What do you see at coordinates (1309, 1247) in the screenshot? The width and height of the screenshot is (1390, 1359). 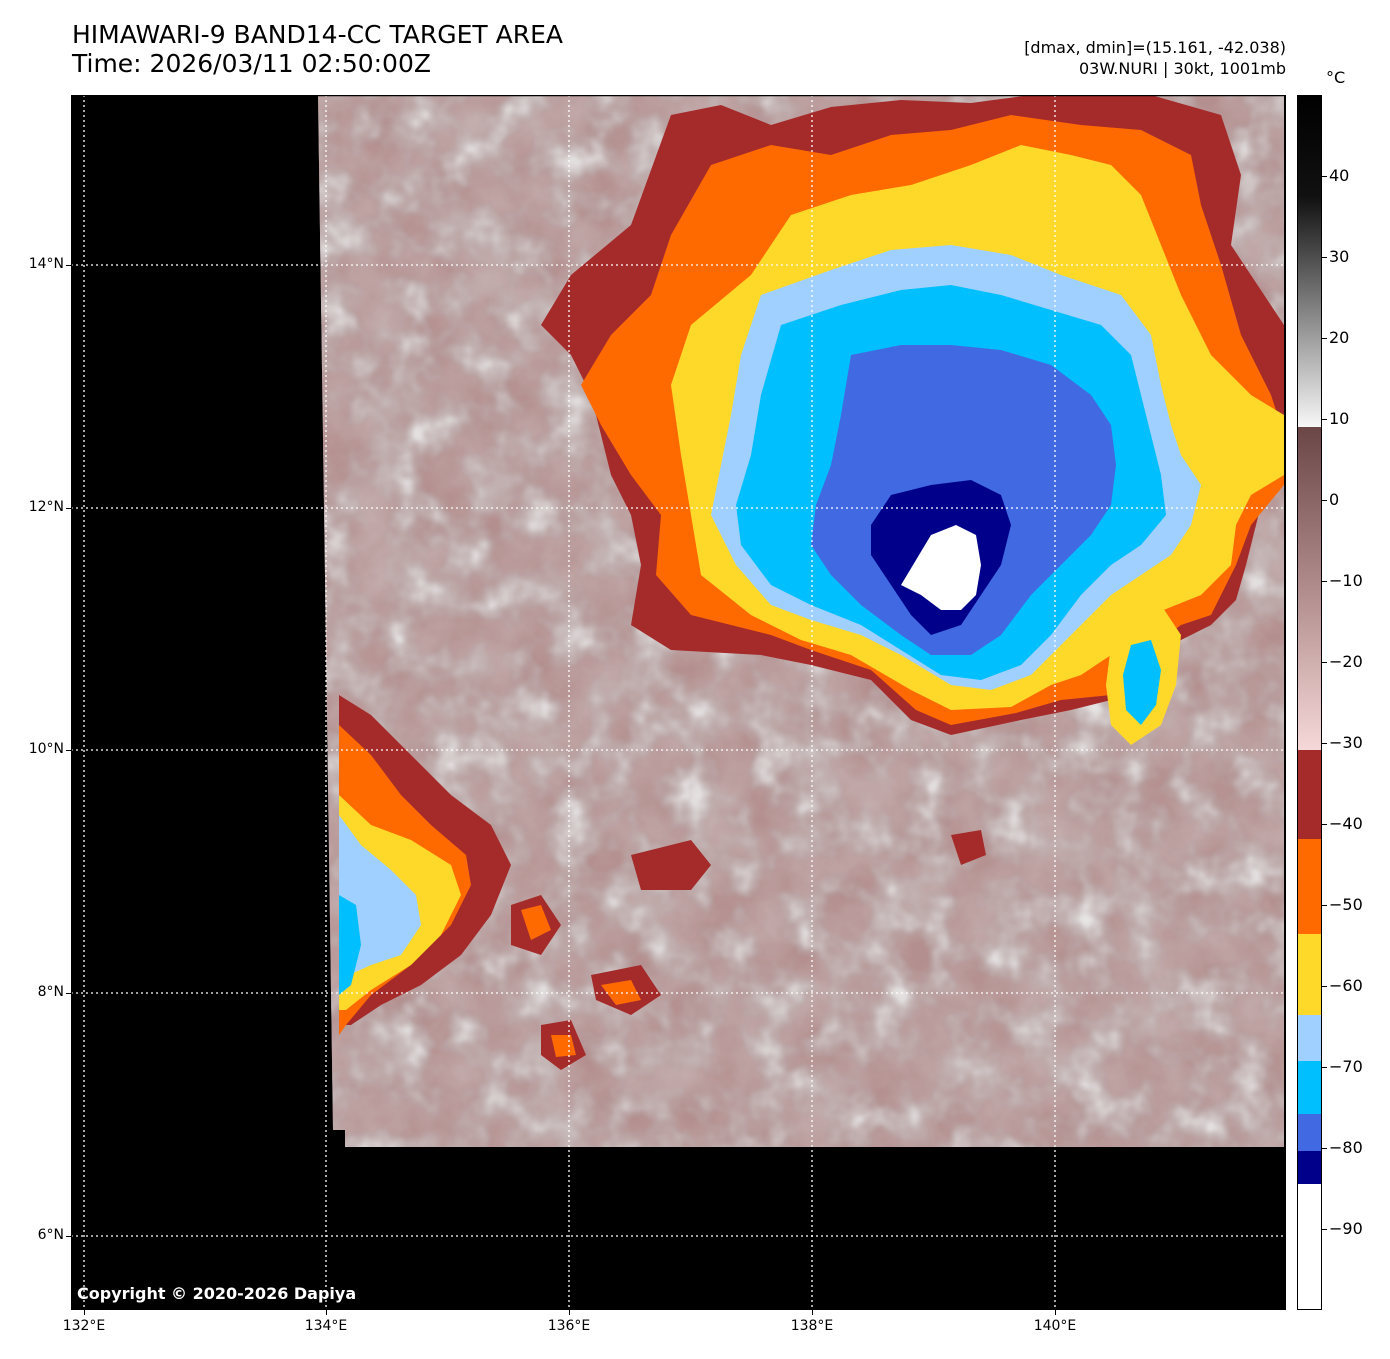 I see `colorbar-band-white` at bounding box center [1309, 1247].